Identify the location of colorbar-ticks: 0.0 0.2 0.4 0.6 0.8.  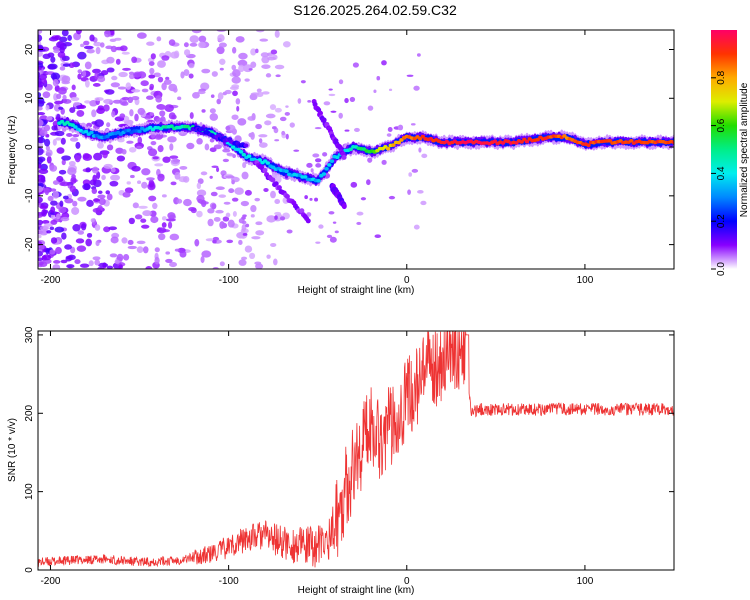
(719, 173).